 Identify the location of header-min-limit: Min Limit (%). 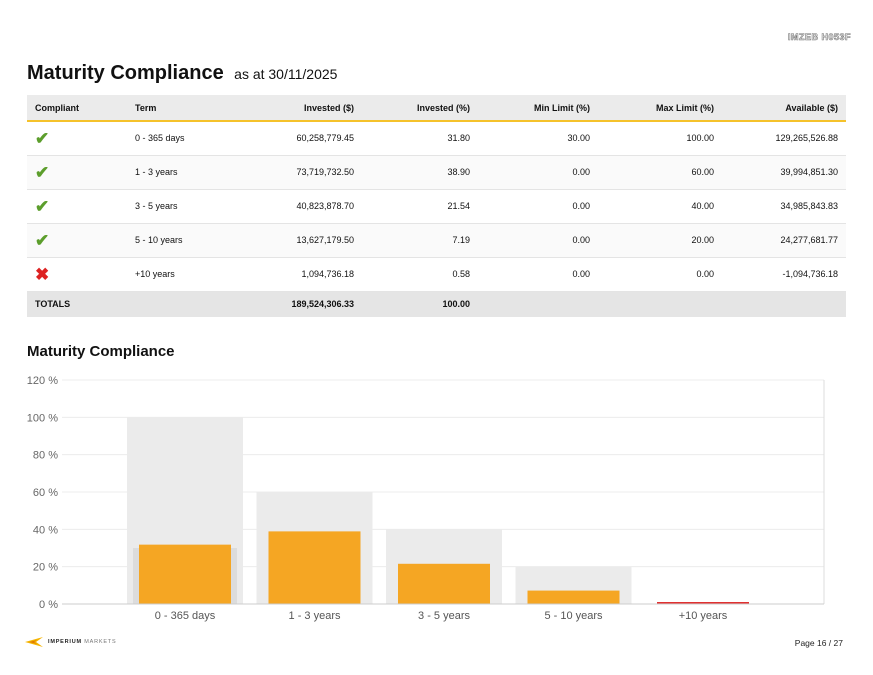
(538, 108).